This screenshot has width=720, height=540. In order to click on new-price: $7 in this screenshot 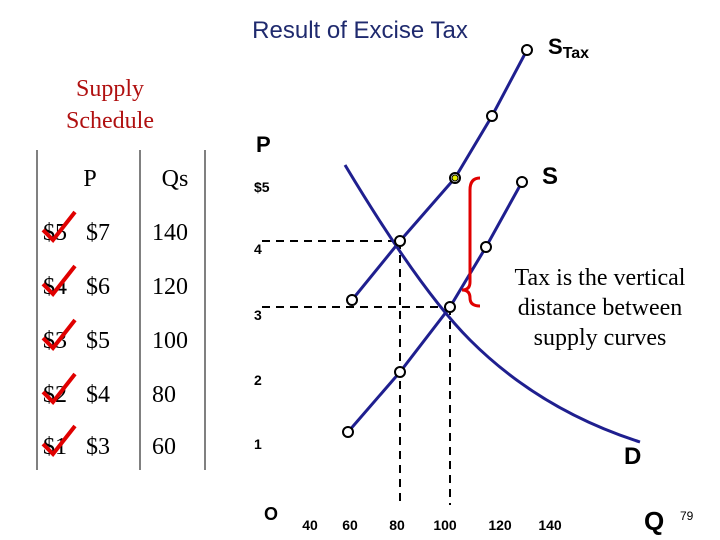, I will do `click(98, 233)`.